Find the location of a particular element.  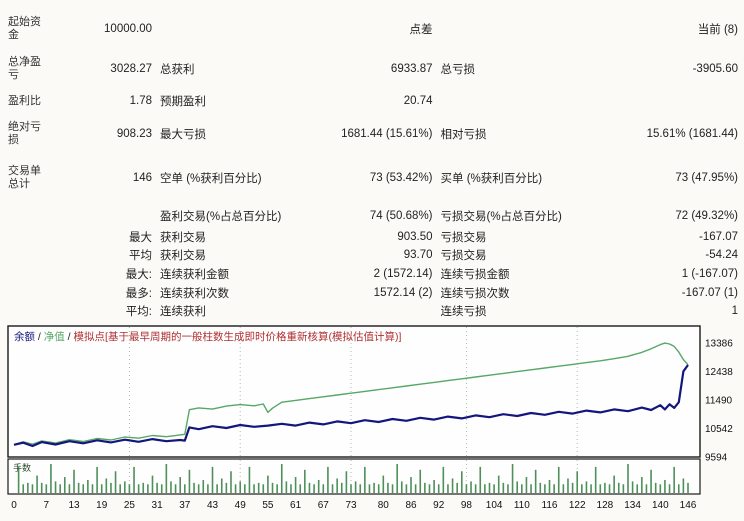

stat-value: 最多: is located at coordinates (138, 294).